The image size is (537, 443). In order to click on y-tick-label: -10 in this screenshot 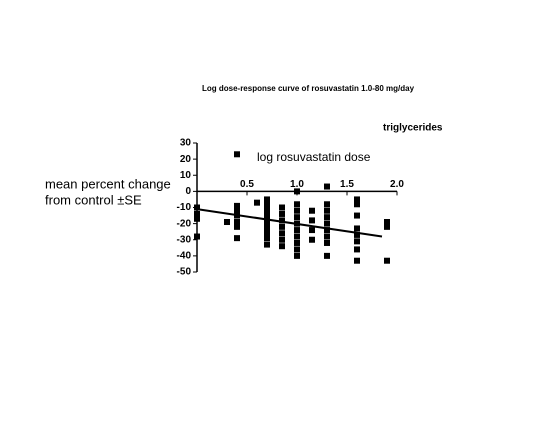, I will do `click(184, 207)`.